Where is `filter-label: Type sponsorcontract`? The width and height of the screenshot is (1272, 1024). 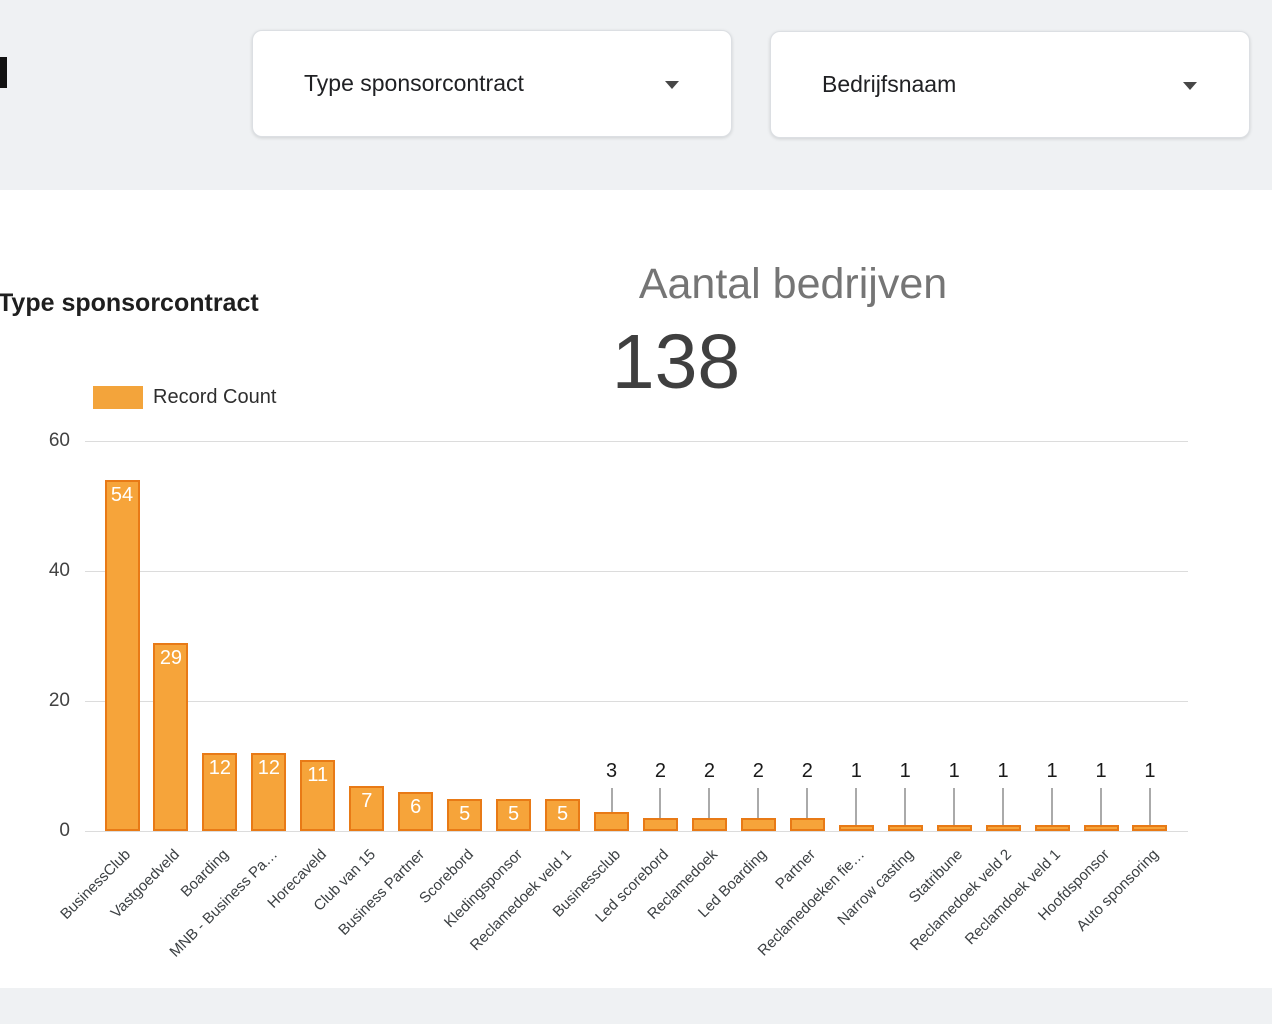 filter-label: Type sponsorcontract is located at coordinates (414, 83).